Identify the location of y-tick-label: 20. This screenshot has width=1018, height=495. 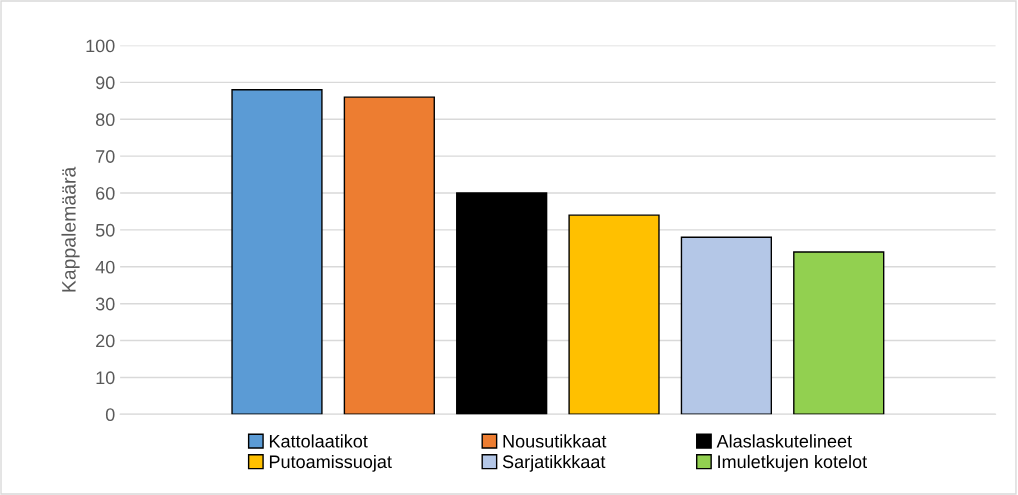
(105, 341).